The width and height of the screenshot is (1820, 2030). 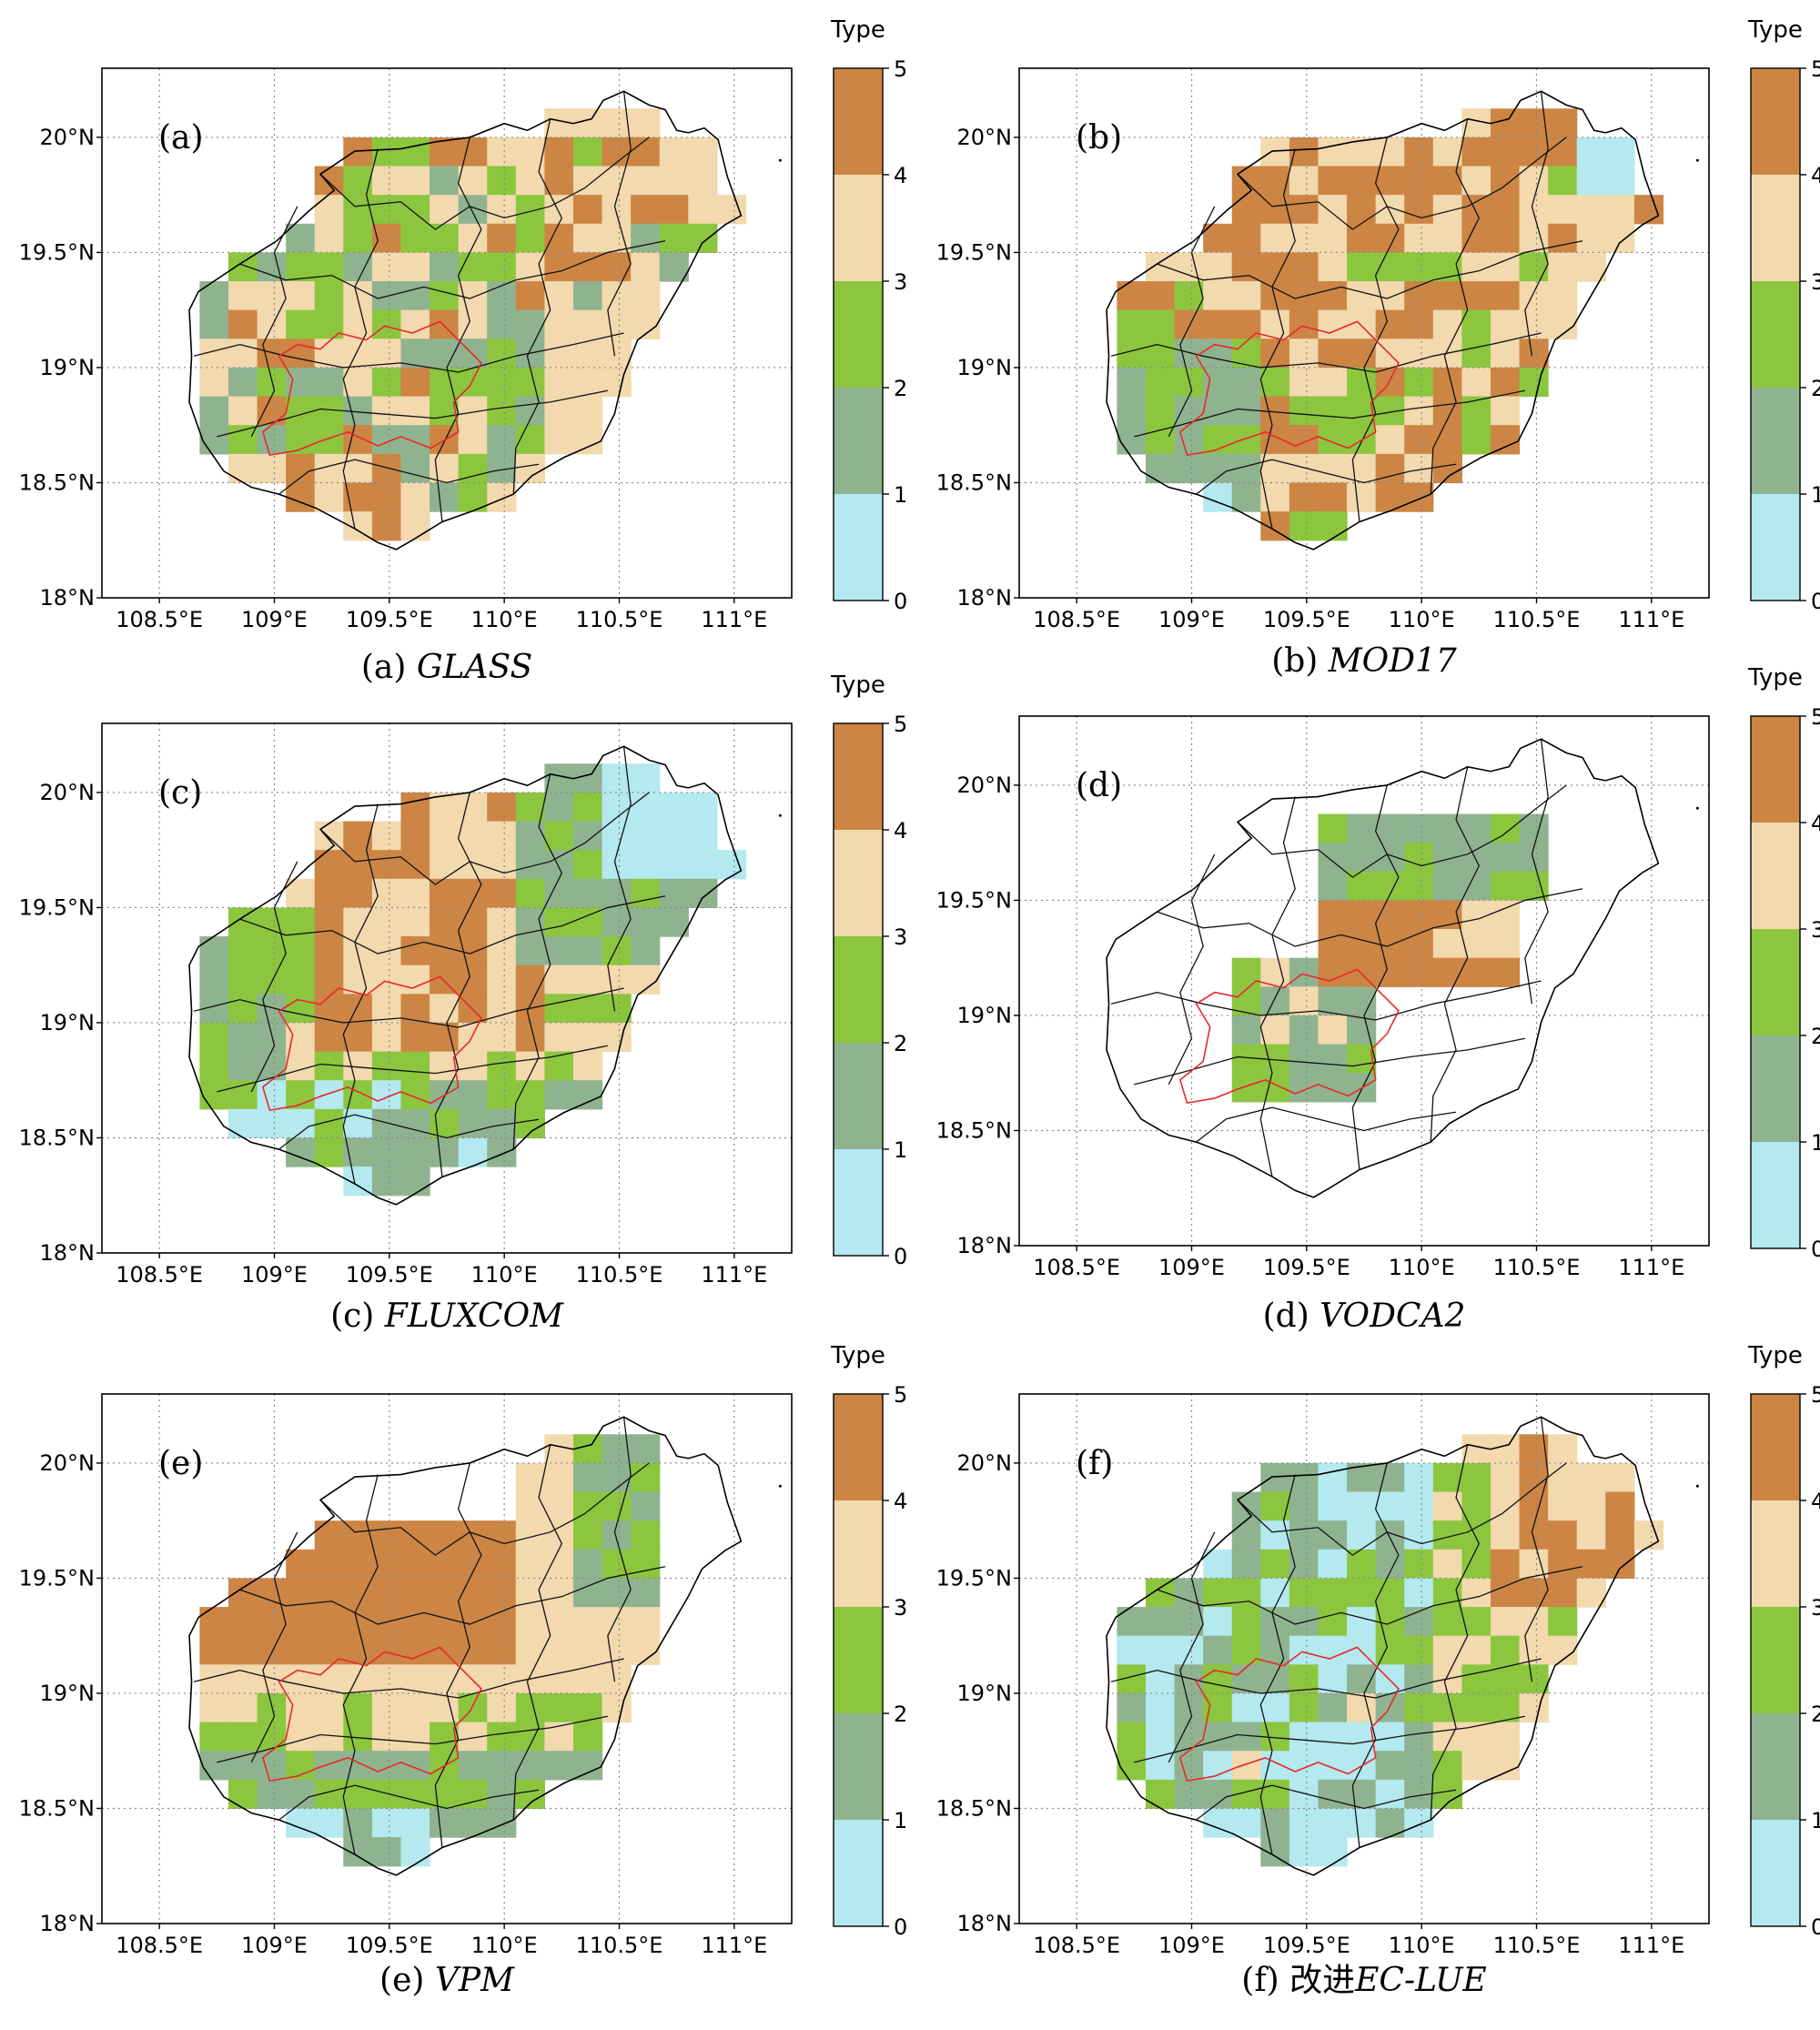 I want to click on colorbar-tick-label: 5, so click(x=1816, y=69).